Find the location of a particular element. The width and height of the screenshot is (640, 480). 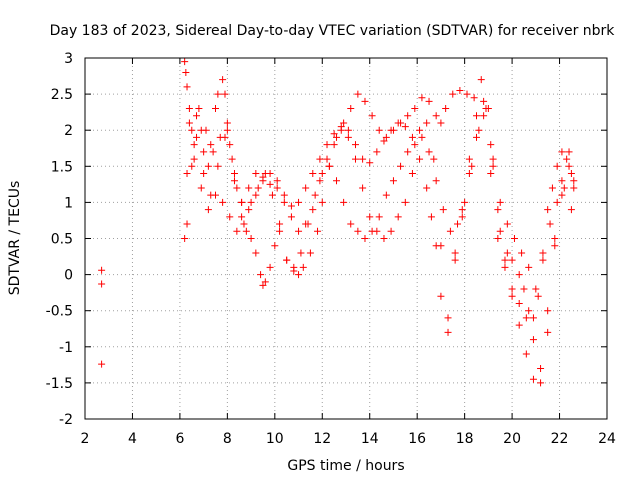

x-tick-label: 10 is located at coordinates (275, 439).